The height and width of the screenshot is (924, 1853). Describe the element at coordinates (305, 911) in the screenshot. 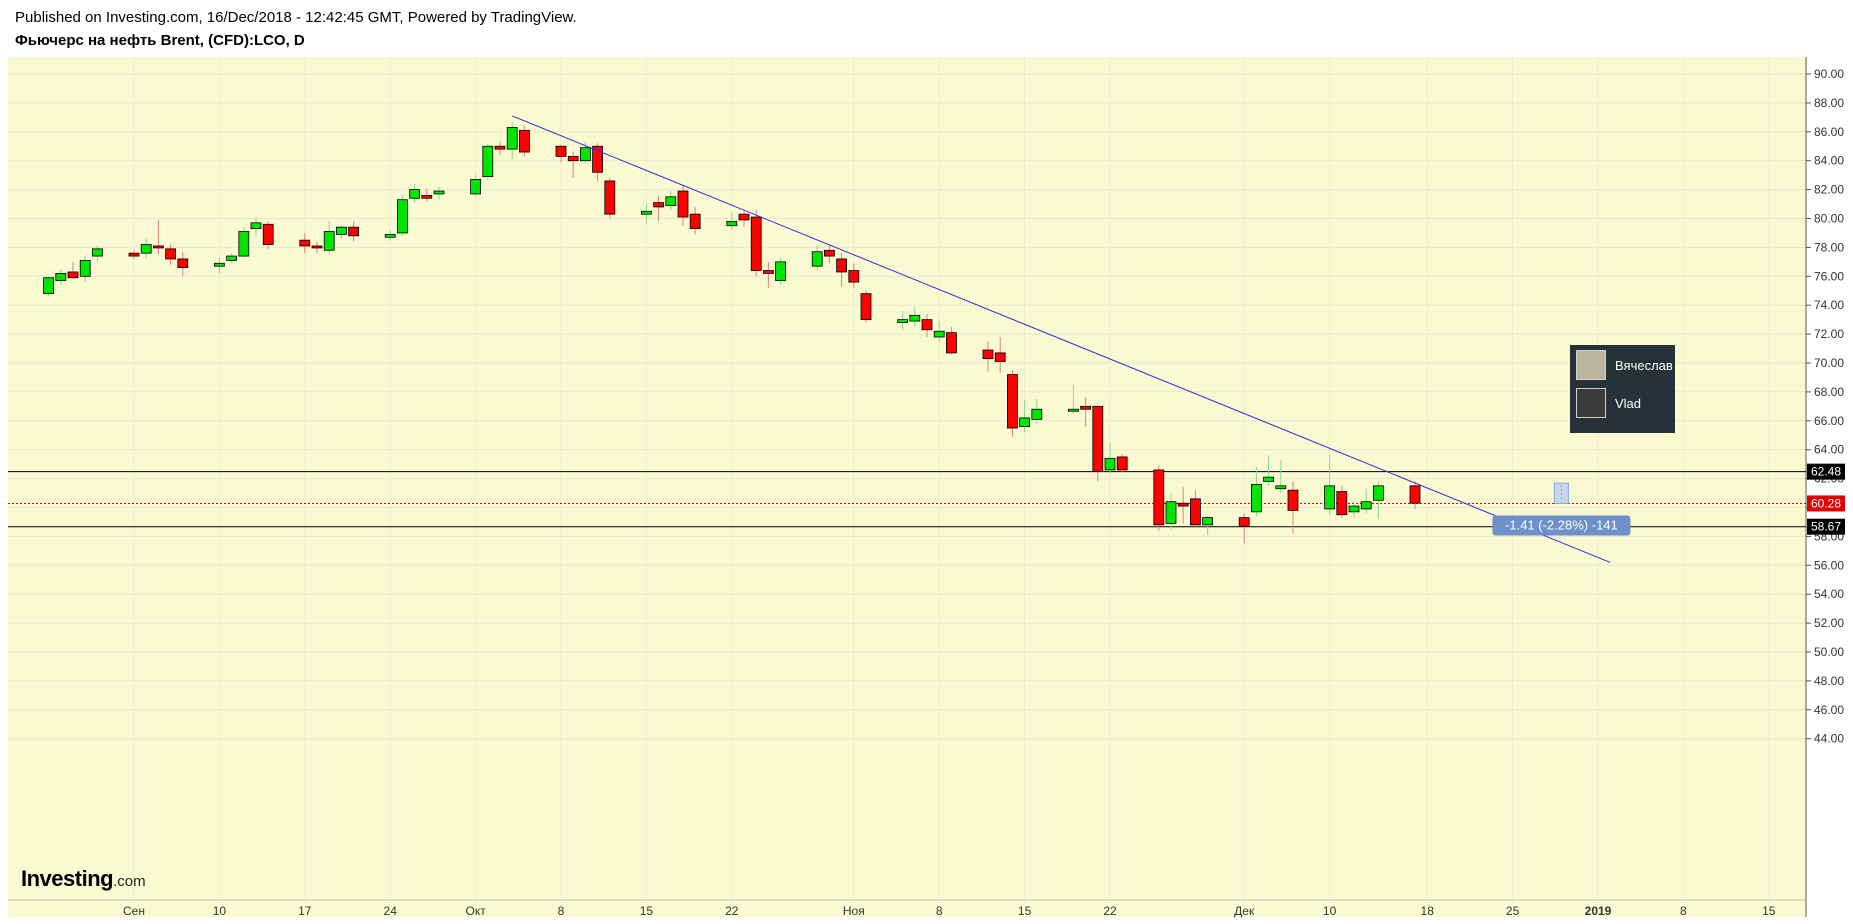

I see `time-tick-label: 17` at that location.